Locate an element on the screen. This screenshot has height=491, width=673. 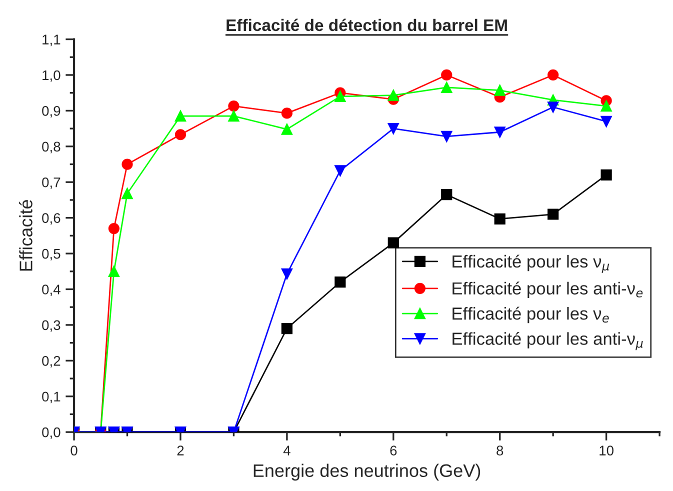
legend-label: Efficacité pour les anti-ν$_{e}$ is located at coordinates (547, 290).